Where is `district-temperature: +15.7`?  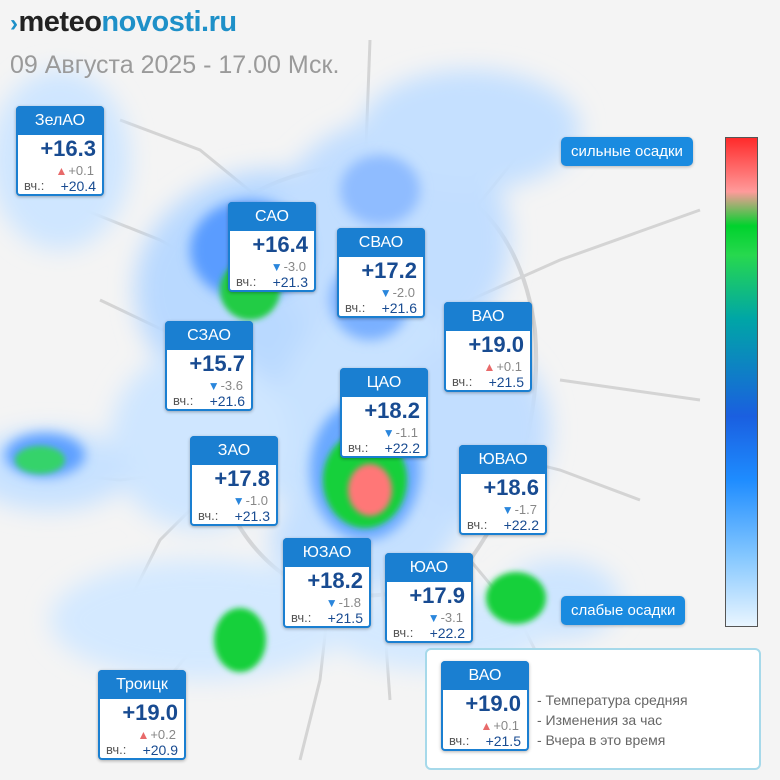 district-temperature: +15.7 is located at coordinates (217, 363).